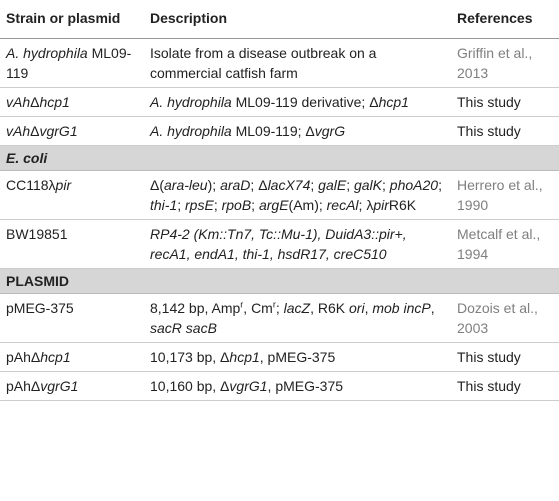 The image size is (559, 501). What do you see at coordinates (27, 158) in the screenshot?
I see `italic-run: E. coli` at bounding box center [27, 158].